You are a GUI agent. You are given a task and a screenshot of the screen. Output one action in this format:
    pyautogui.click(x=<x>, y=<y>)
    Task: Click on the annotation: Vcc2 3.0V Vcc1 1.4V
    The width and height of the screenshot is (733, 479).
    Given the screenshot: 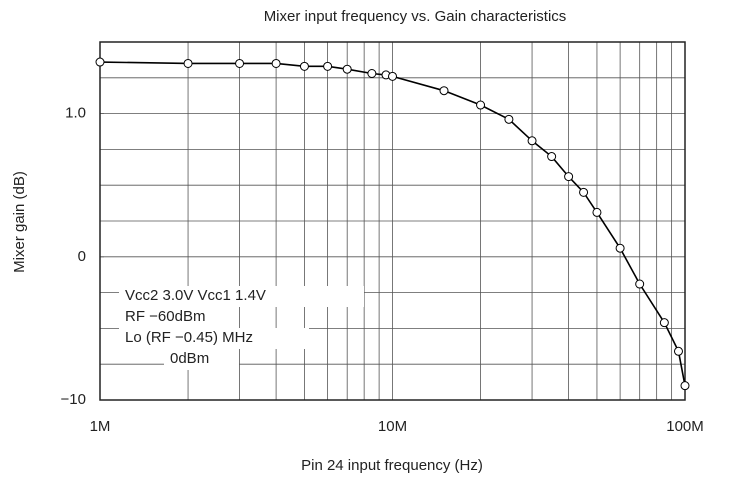 What is the action you would take?
    pyautogui.click(x=195, y=295)
    